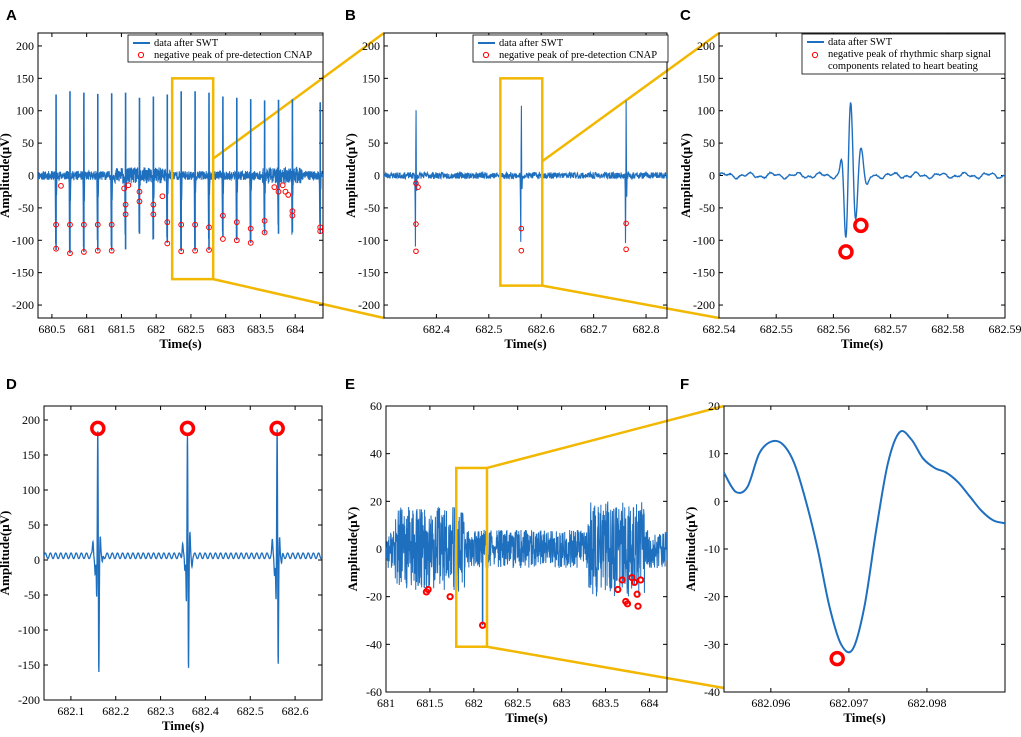 Image resolution: width=1021 pixels, height=737 pixels. Describe the element at coordinates (712, 549) in the screenshot. I see `y-tick-label: -10` at that location.